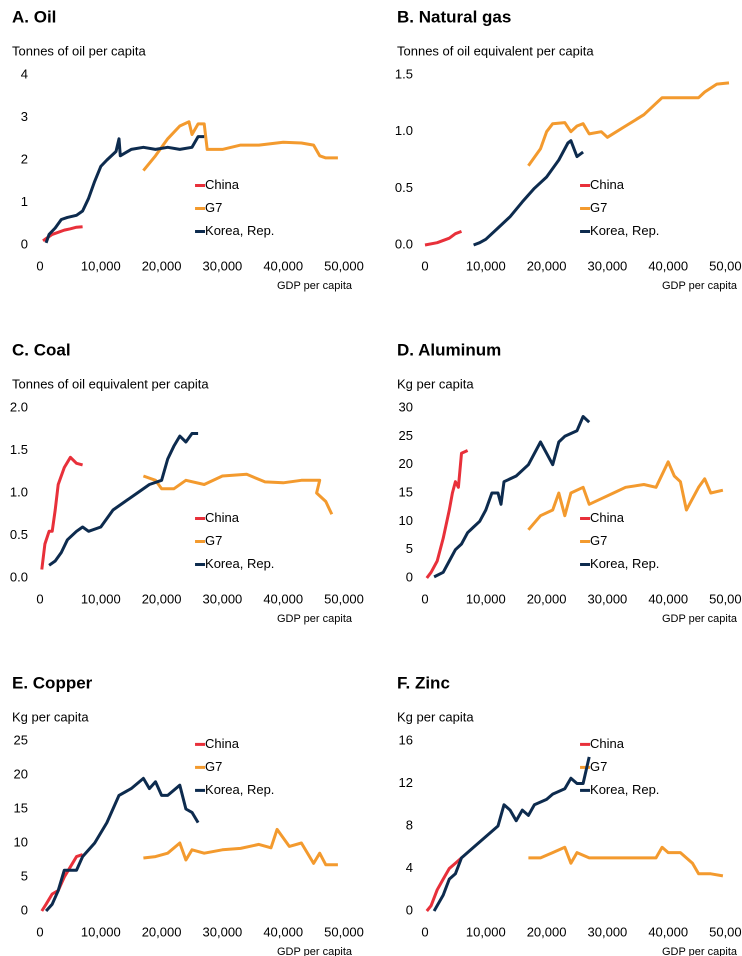 The height and width of the screenshot is (956, 742). What do you see at coordinates (406, 520) in the screenshot?
I see `y-tick-label: 10` at bounding box center [406, 520].